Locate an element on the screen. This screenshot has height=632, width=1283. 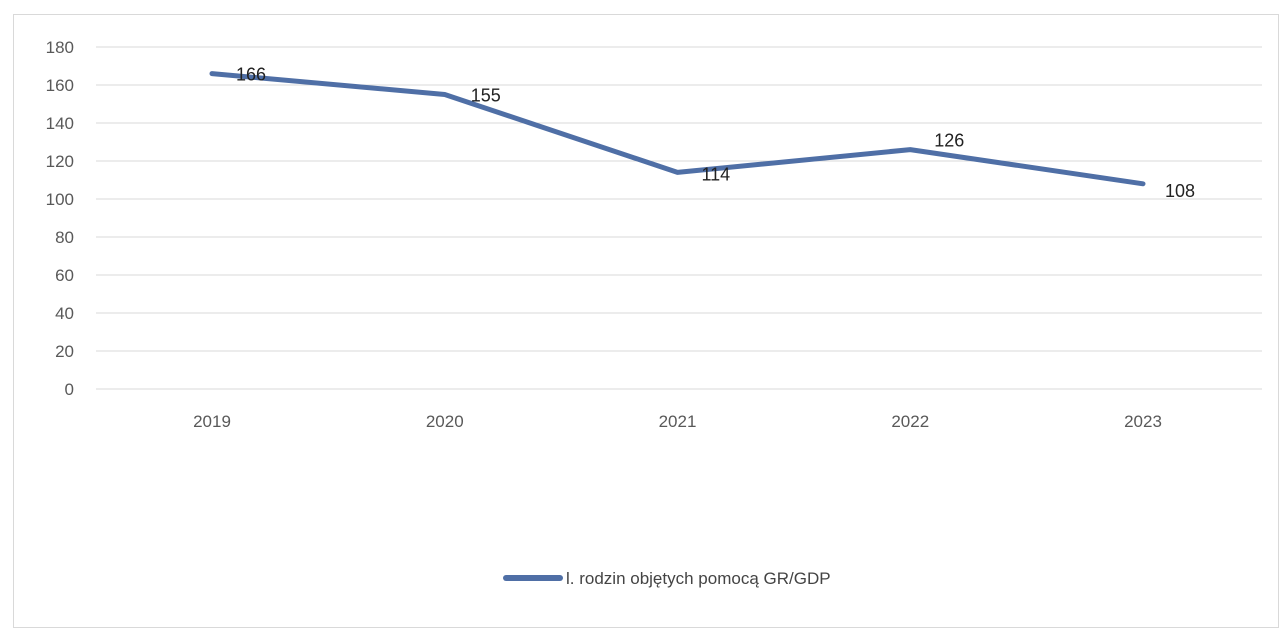
data-label: 114 is located at coordinates (716, 174).